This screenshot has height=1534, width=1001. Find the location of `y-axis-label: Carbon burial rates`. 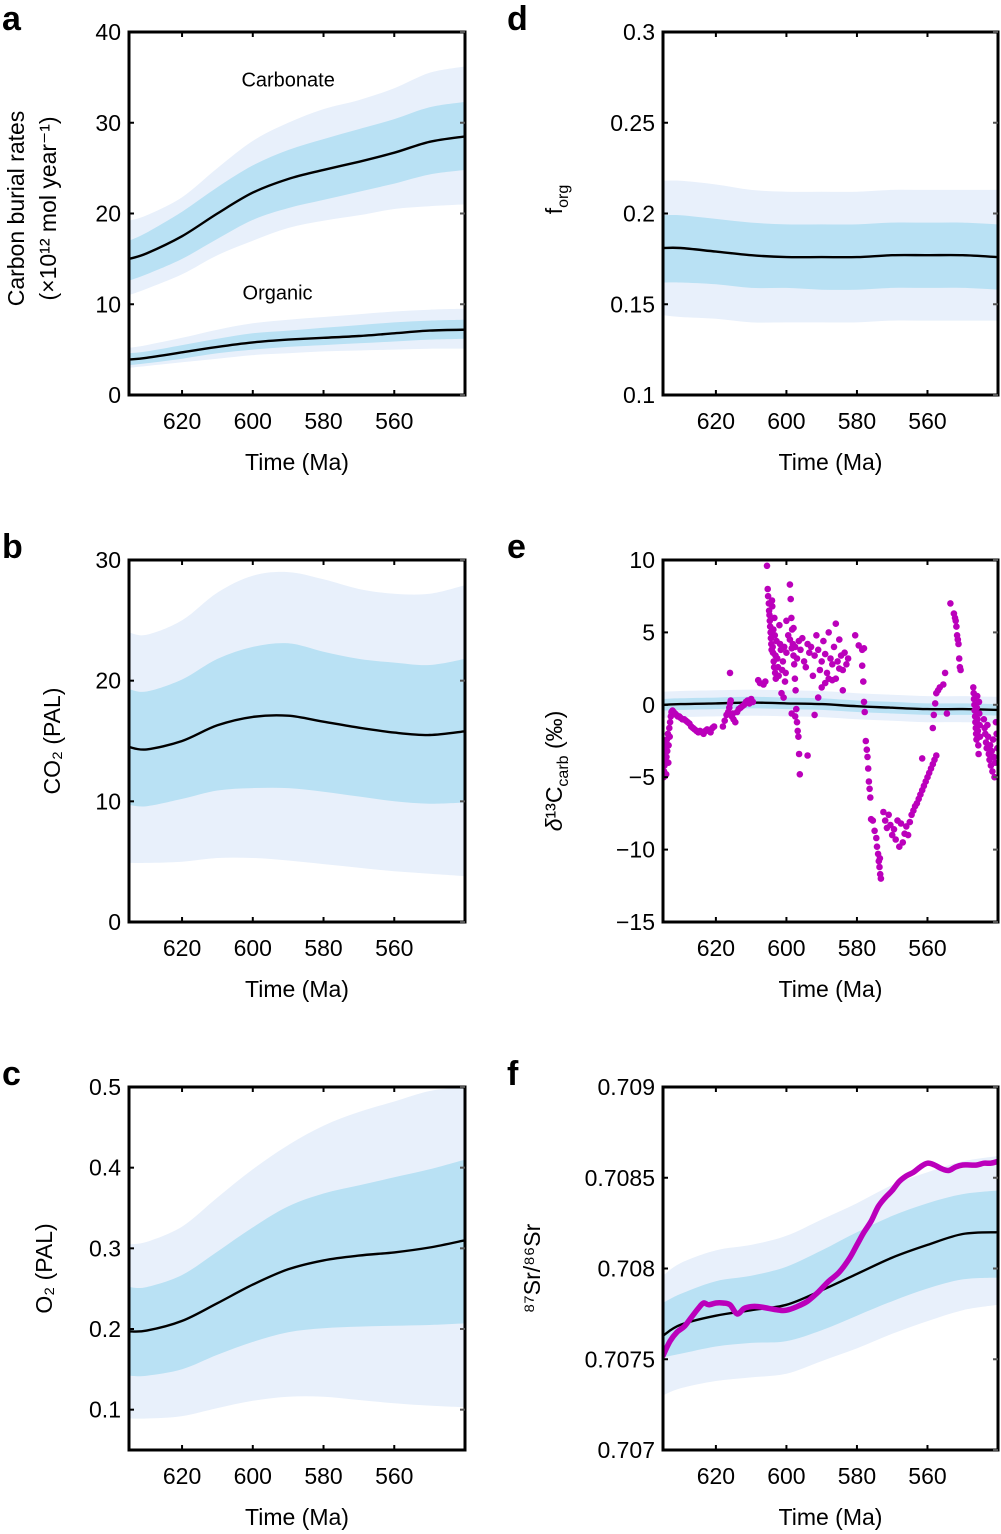

y-axis-label: Carbon burial rates is located at coordinates (16, 209).